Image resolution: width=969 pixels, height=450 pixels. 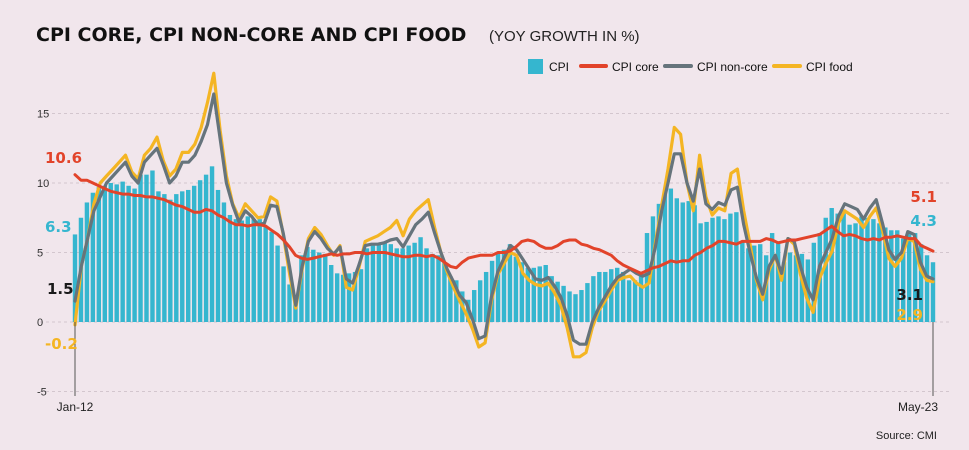 I want to click on annotation-core-end: 5.1, so click(x=923, y=197).